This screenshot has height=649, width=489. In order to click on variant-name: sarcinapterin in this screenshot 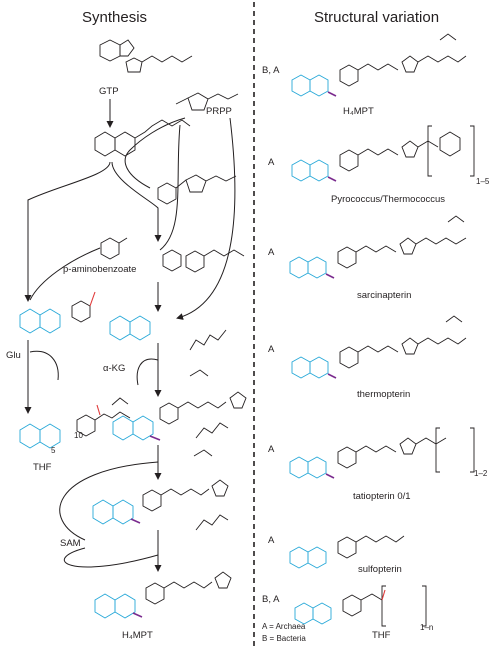, I will do `click(384, 295)`.